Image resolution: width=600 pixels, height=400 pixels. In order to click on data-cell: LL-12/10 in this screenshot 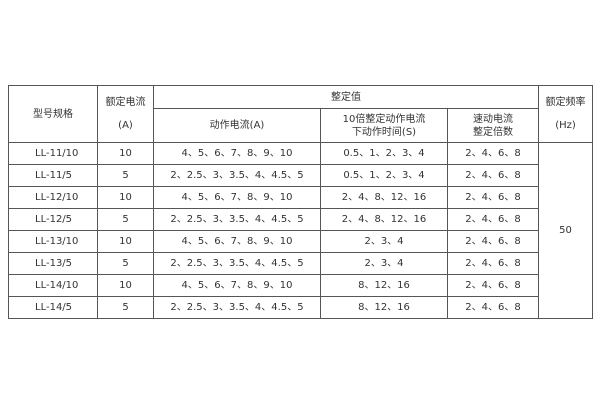, I will do `click(53, 197)`.